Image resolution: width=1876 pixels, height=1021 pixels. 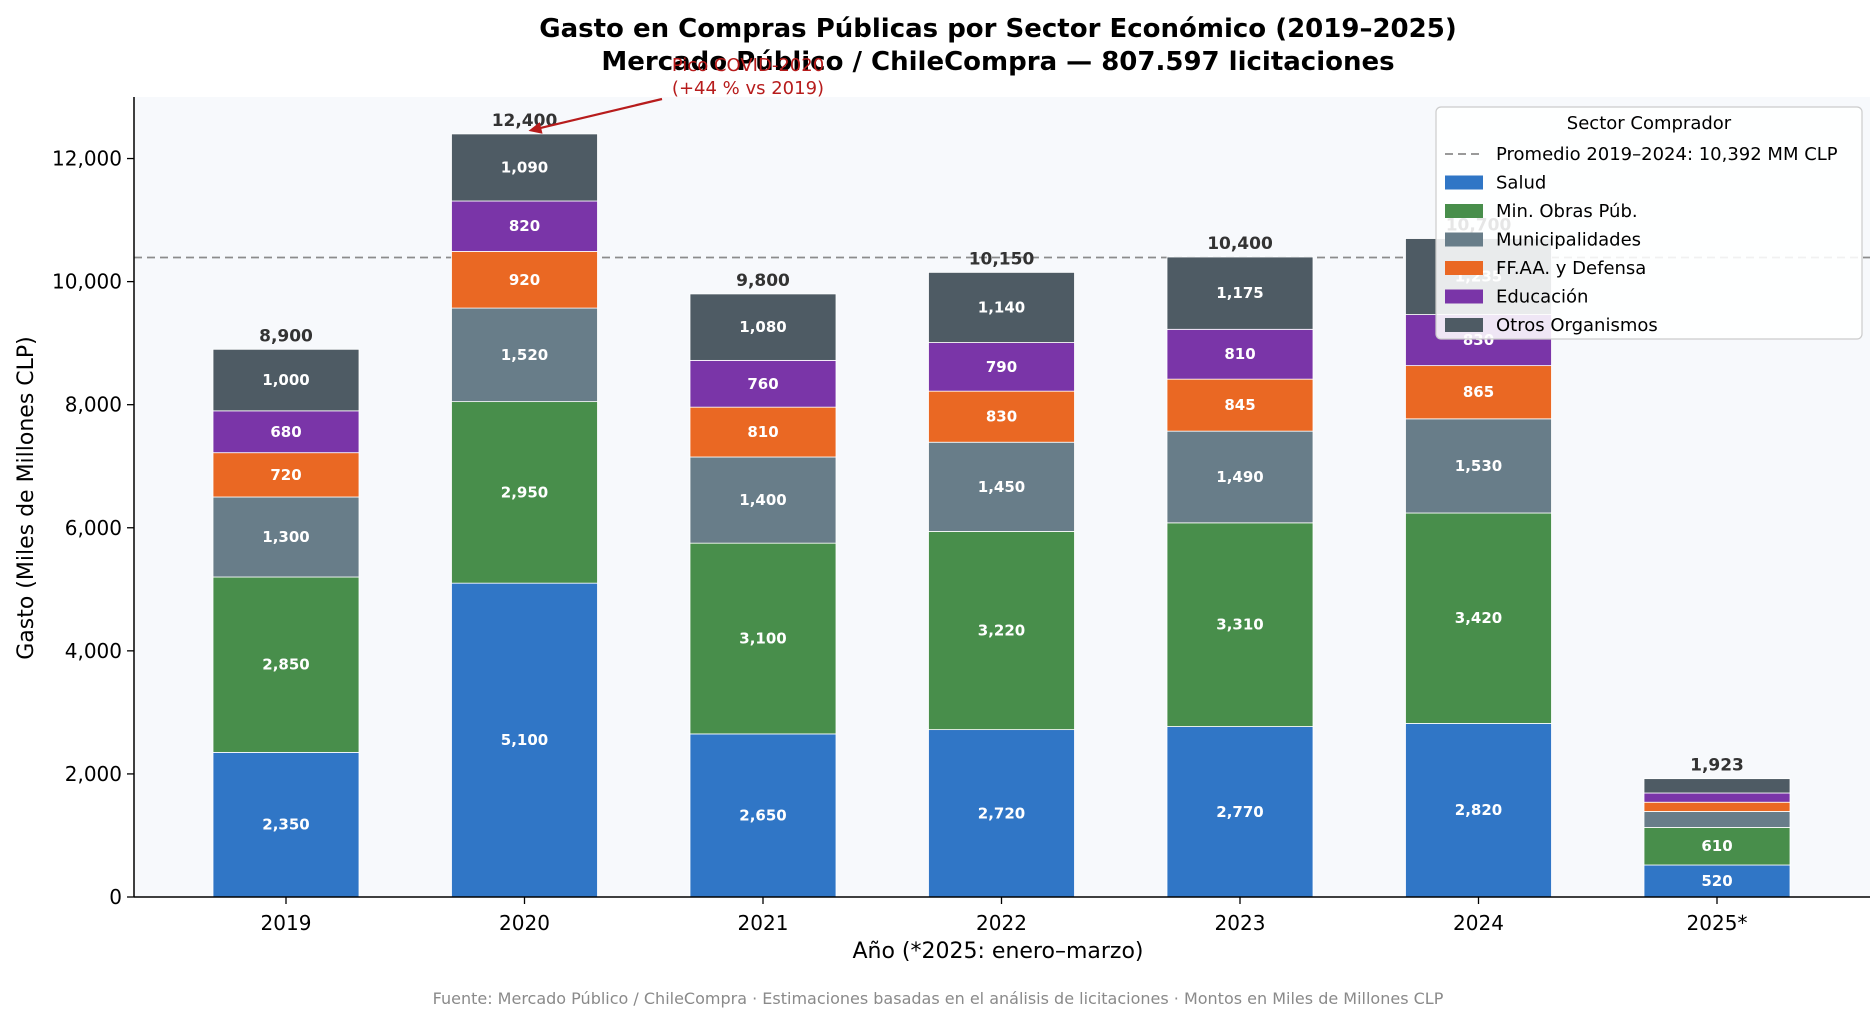 What do you see at coordinates (1464, 296) in the screenshot?
I see `legend-swatch-educaci-n` at bounding box center [1464, 296].